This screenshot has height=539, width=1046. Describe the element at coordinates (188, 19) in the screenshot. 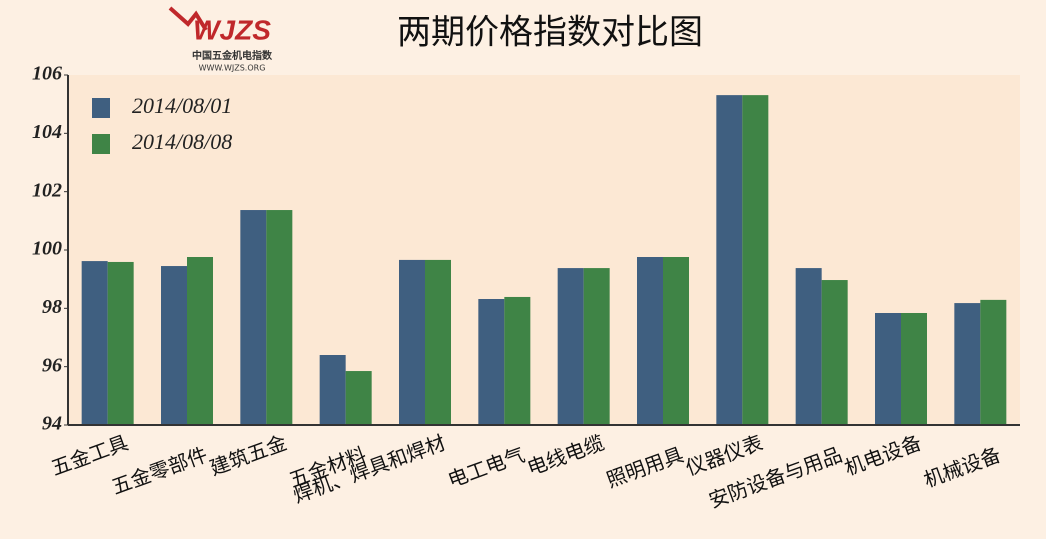

I see `logo-arrow` at that location.